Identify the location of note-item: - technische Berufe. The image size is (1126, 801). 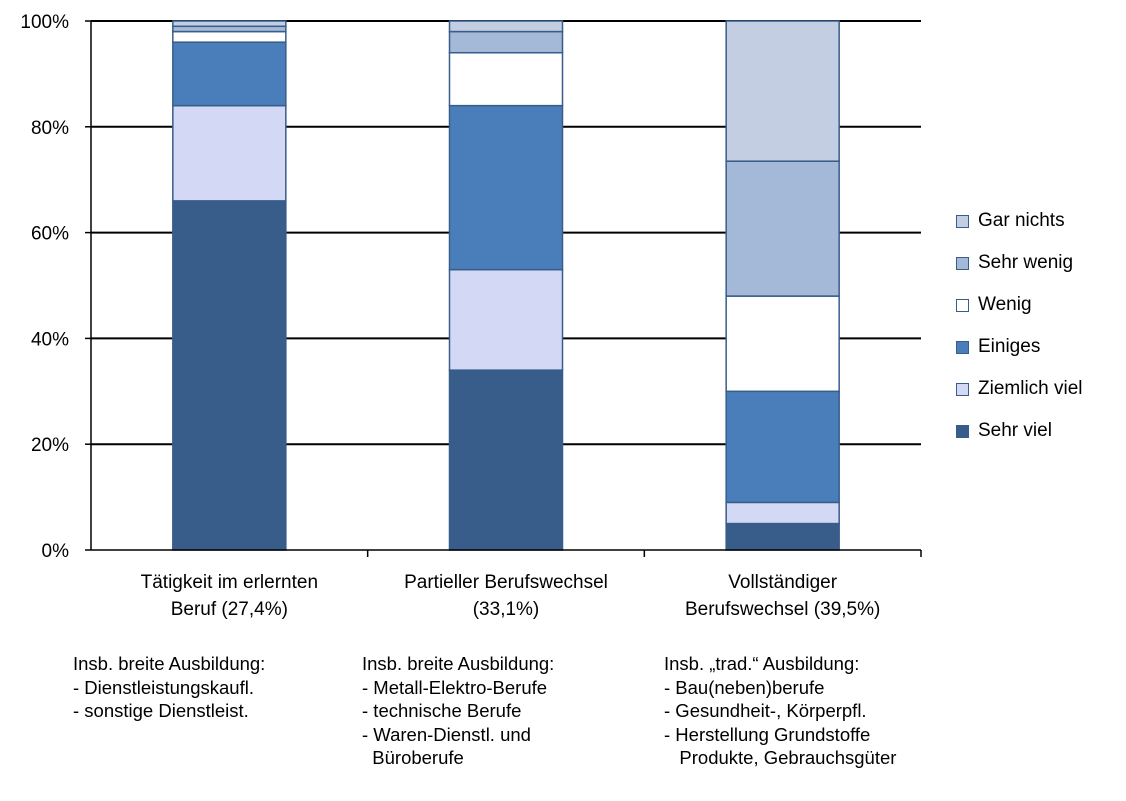
(442, 710).